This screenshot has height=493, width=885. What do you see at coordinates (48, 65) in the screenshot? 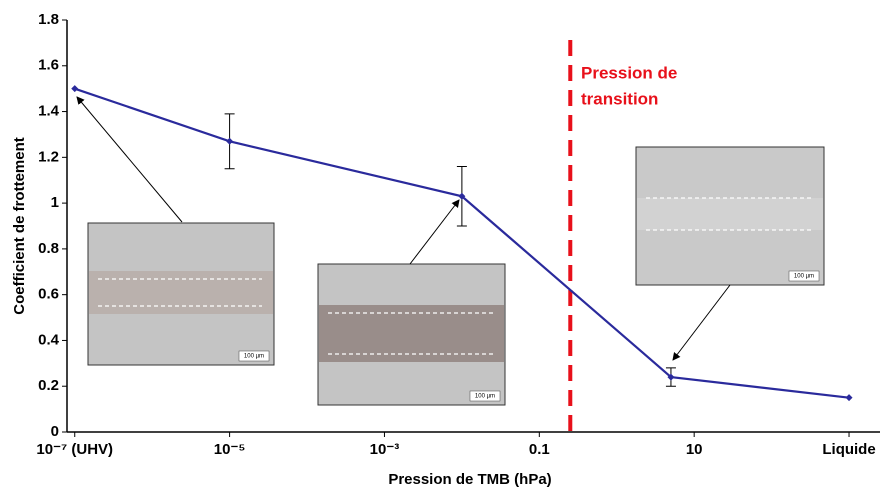
I see `y-tick-label: 1.6` at bounding box center [48, 65].